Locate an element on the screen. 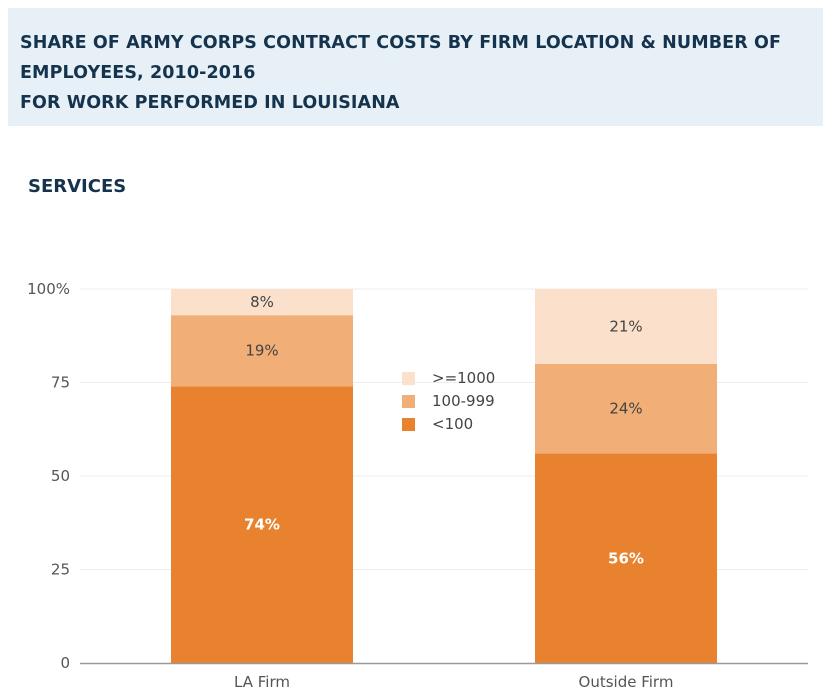 The image size is (831, 700). data-label: 8% is located at coordinates (262, 302).